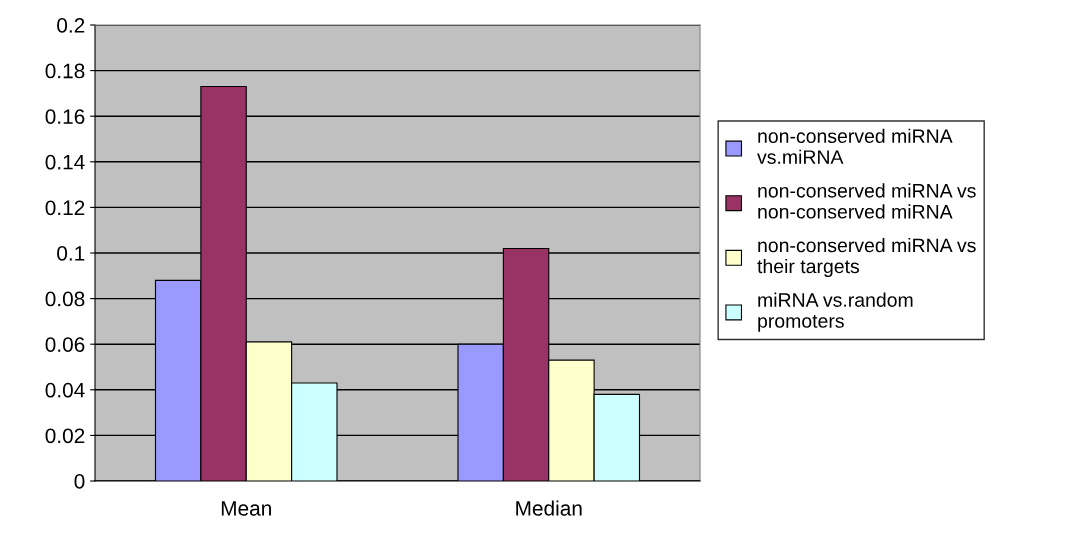  What do you see at coordinates (71, 25) in the screenshot?
I see `y-tick-label: 0.2` at bounding box center [71, 25].